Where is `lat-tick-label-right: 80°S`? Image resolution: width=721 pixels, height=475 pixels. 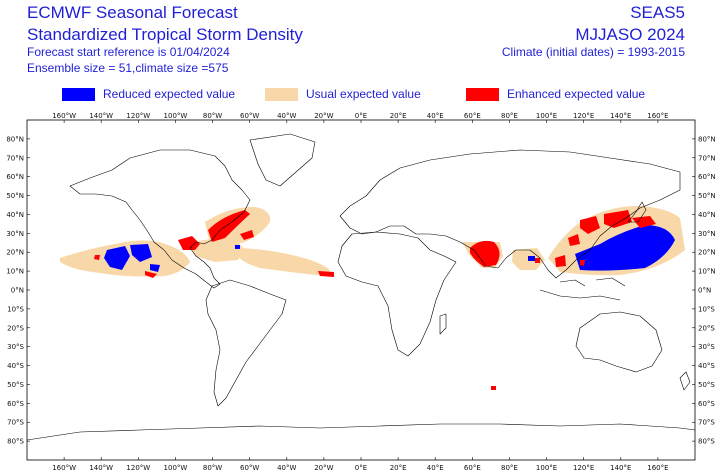 lat-tick-label-right: 80°S is located at coordinates (706, 442).